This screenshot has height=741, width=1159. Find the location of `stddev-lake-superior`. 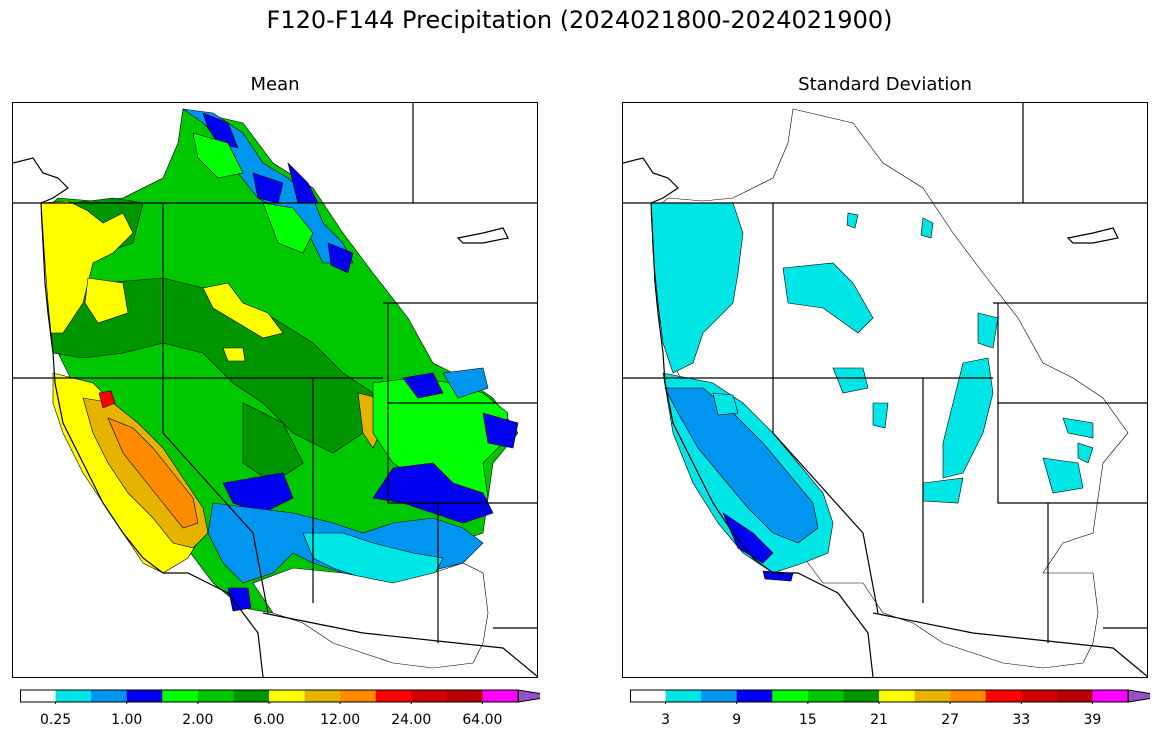

stddev-lake-superior is located at coordinates (1092, 235).